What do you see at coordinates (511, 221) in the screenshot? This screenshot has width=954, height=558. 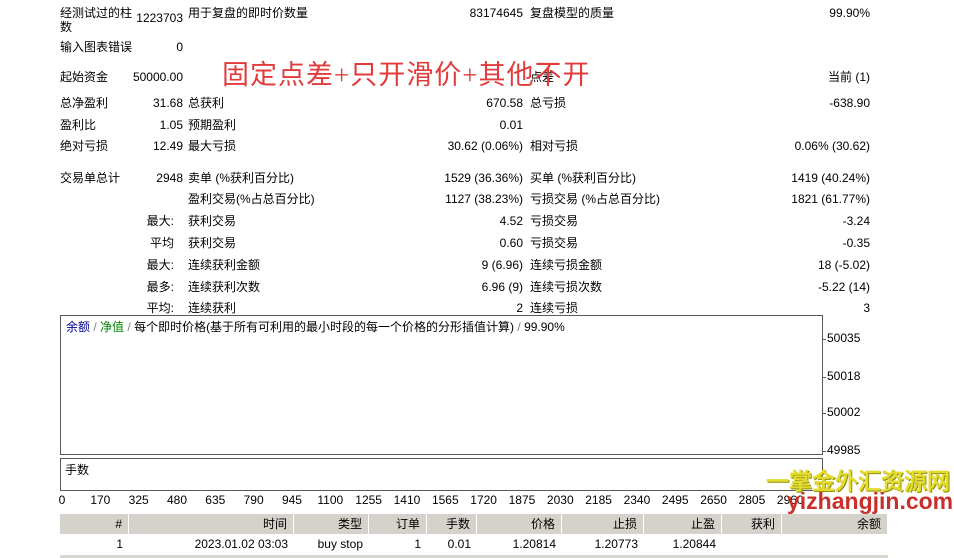 I see `stat-value: 4.52` at bounding box center [511, 221].